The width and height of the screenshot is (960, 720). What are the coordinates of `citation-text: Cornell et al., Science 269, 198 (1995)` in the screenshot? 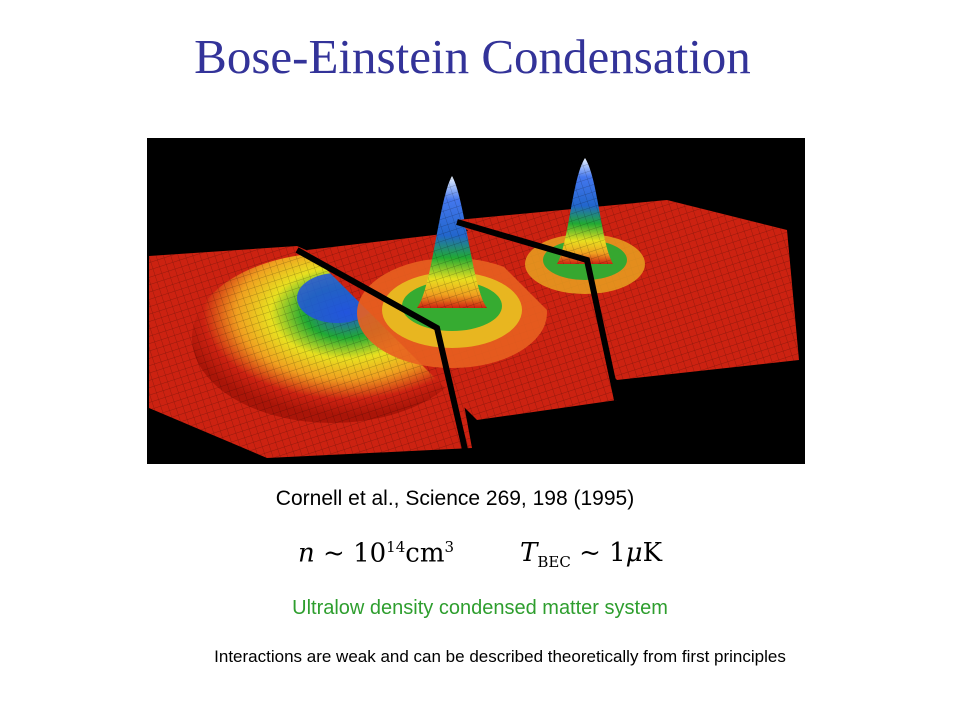 It's located at (455, 498).